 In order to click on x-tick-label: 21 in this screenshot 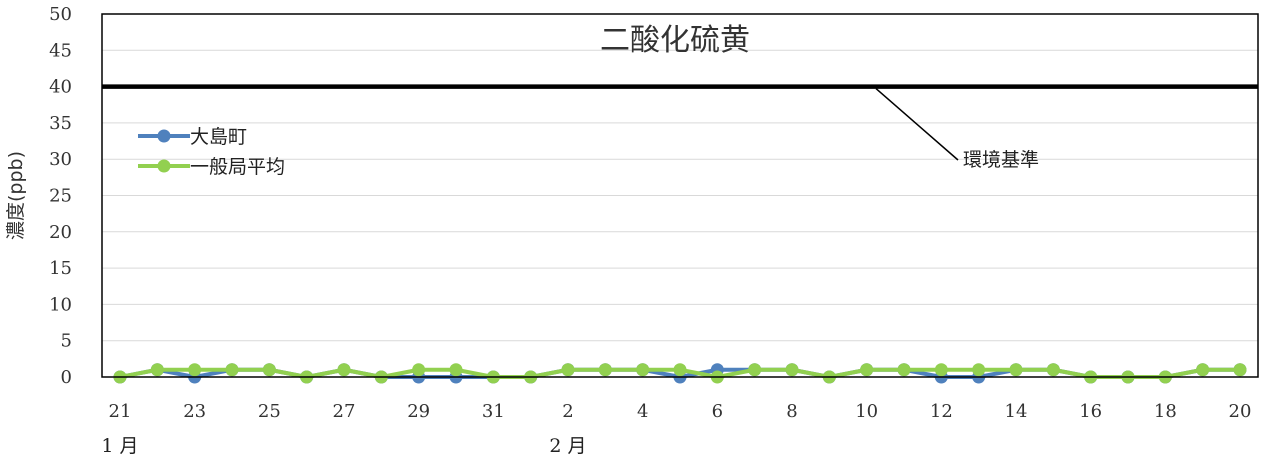, I will do `click(120, 411)`.